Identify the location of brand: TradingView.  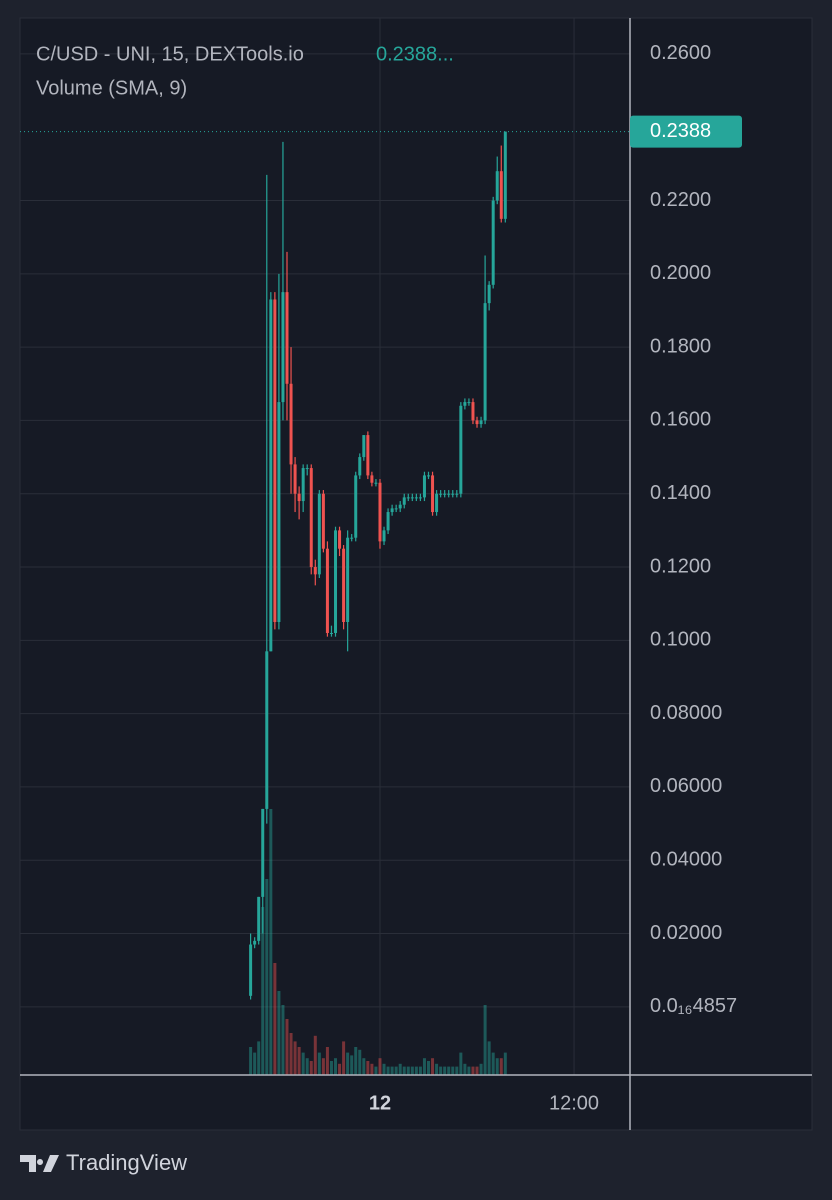
(126, 1162).